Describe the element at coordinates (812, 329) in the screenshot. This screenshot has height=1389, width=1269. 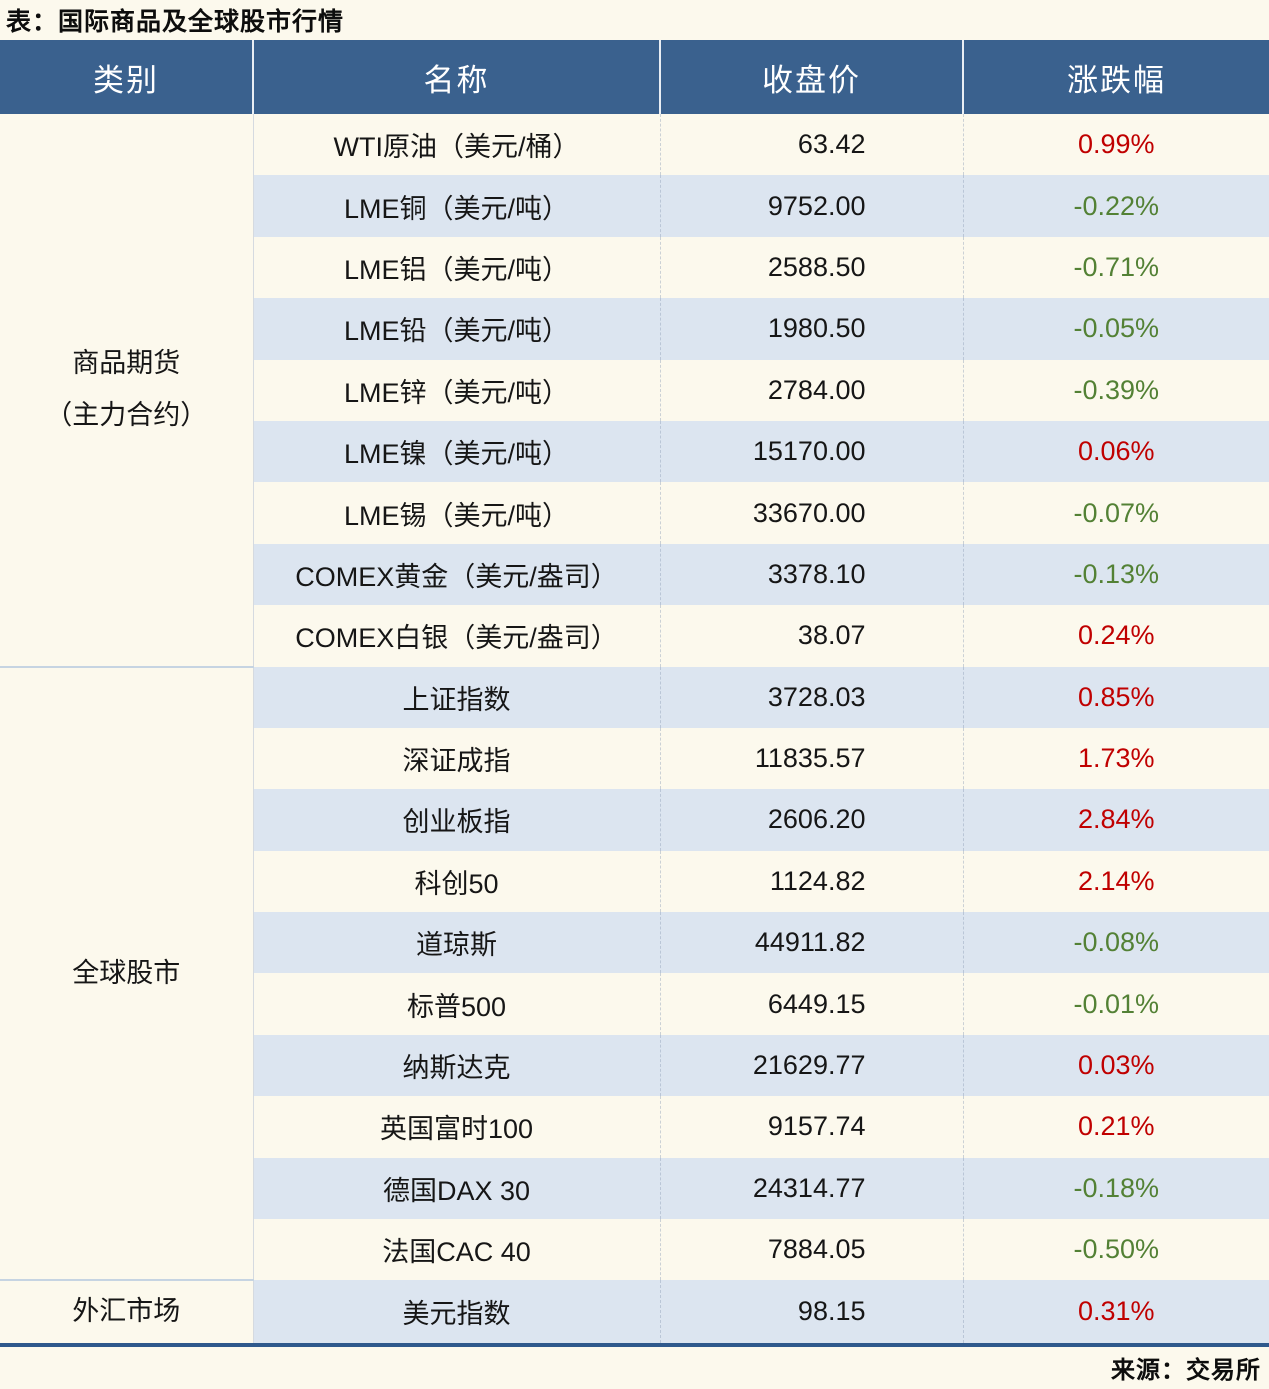
I see `close-price: 1980.50` at that location.